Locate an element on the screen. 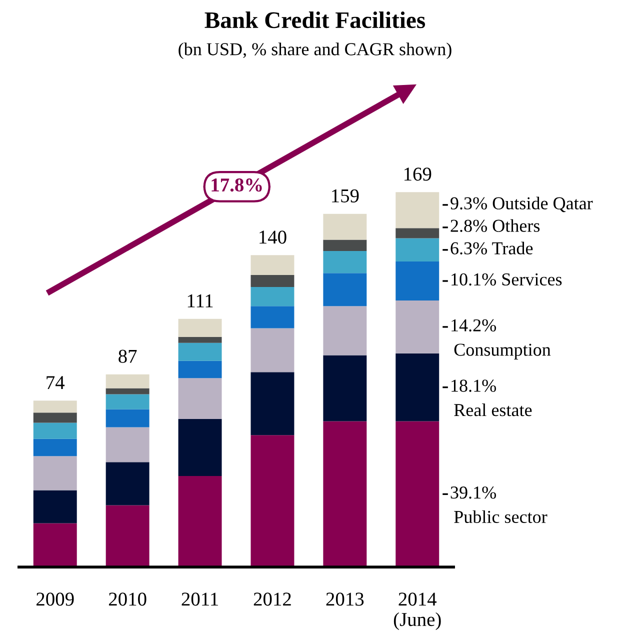 This screenshot has height=635, width=630. x-tick-label: 2010 is located at coordinates (127, 599).